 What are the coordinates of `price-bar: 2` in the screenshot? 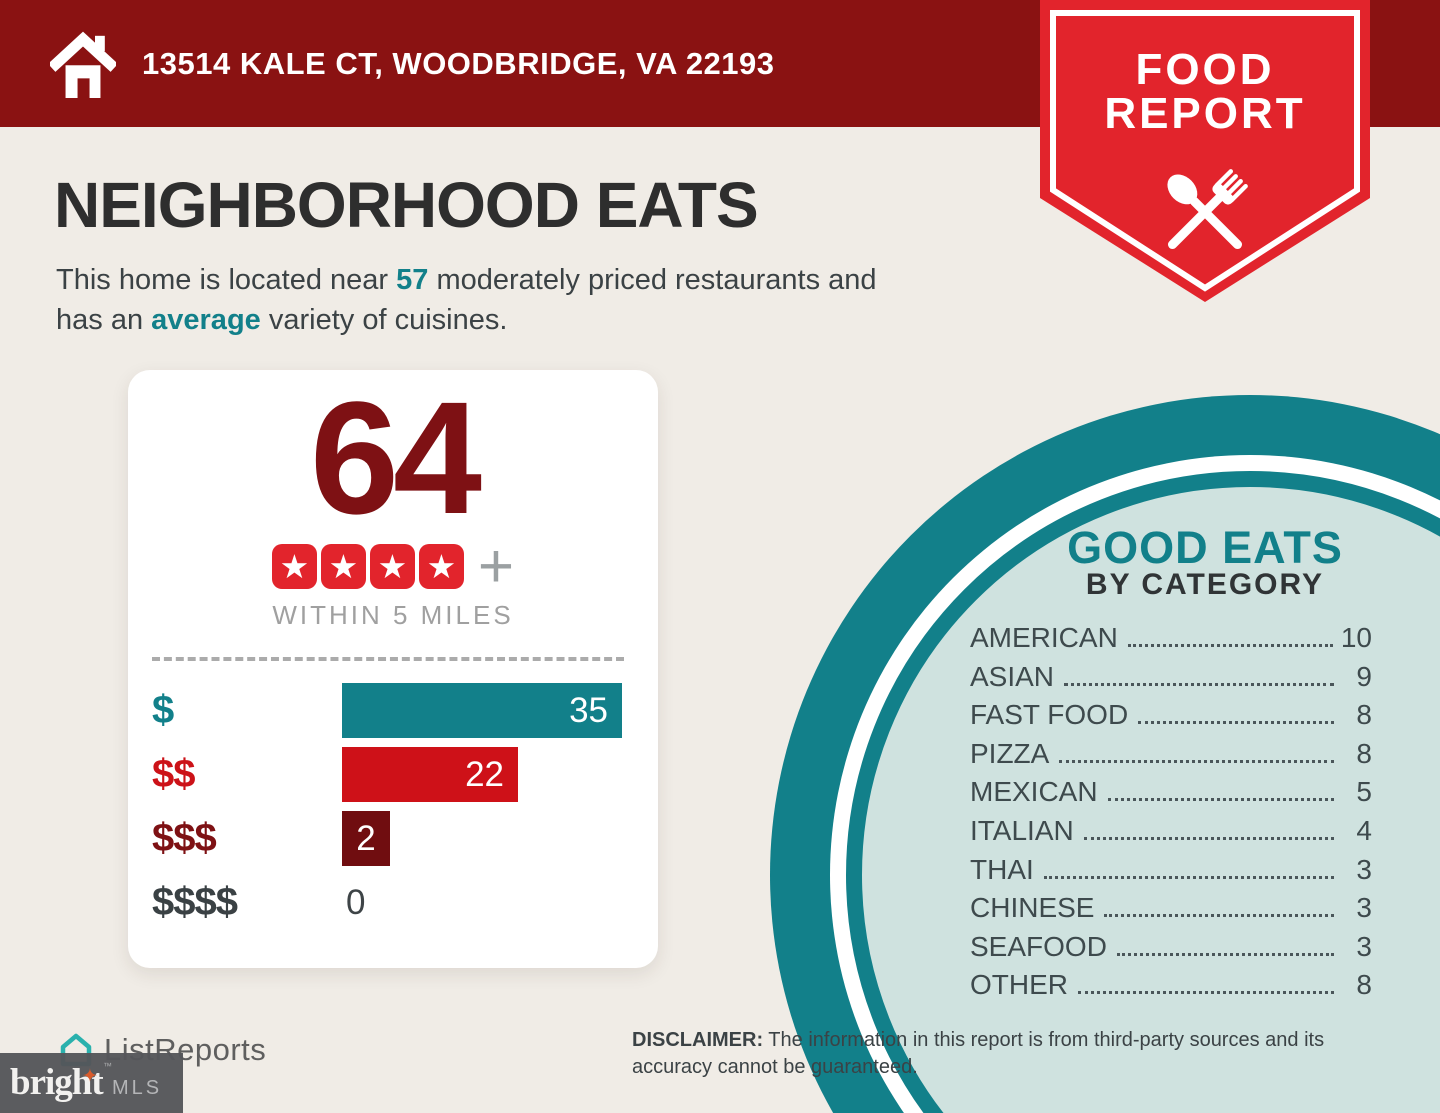 It's located at (366, 838).